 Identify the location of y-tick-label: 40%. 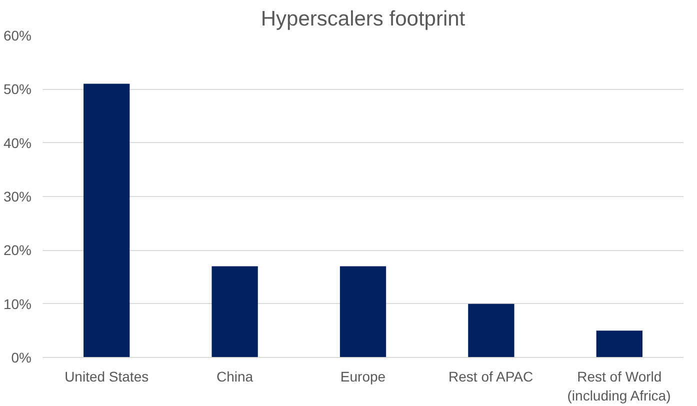
(17, 142).